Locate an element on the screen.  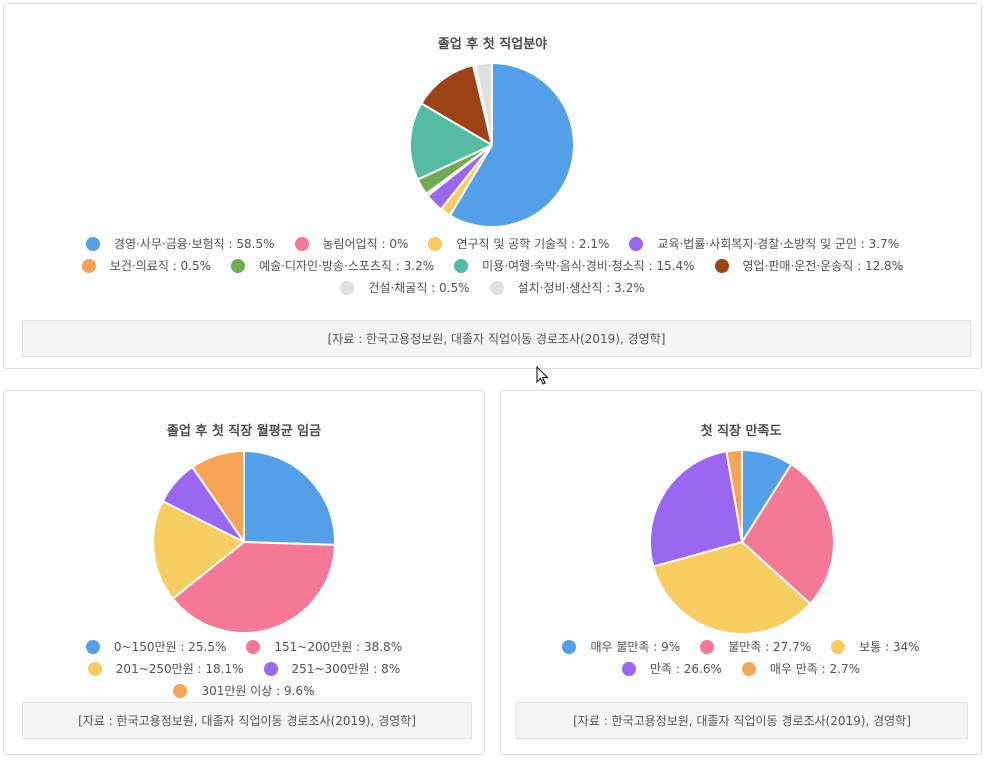
legend-label: 예술·디자인·방송·스포츠직 : 3.2% is located at coordinates (347, 266).